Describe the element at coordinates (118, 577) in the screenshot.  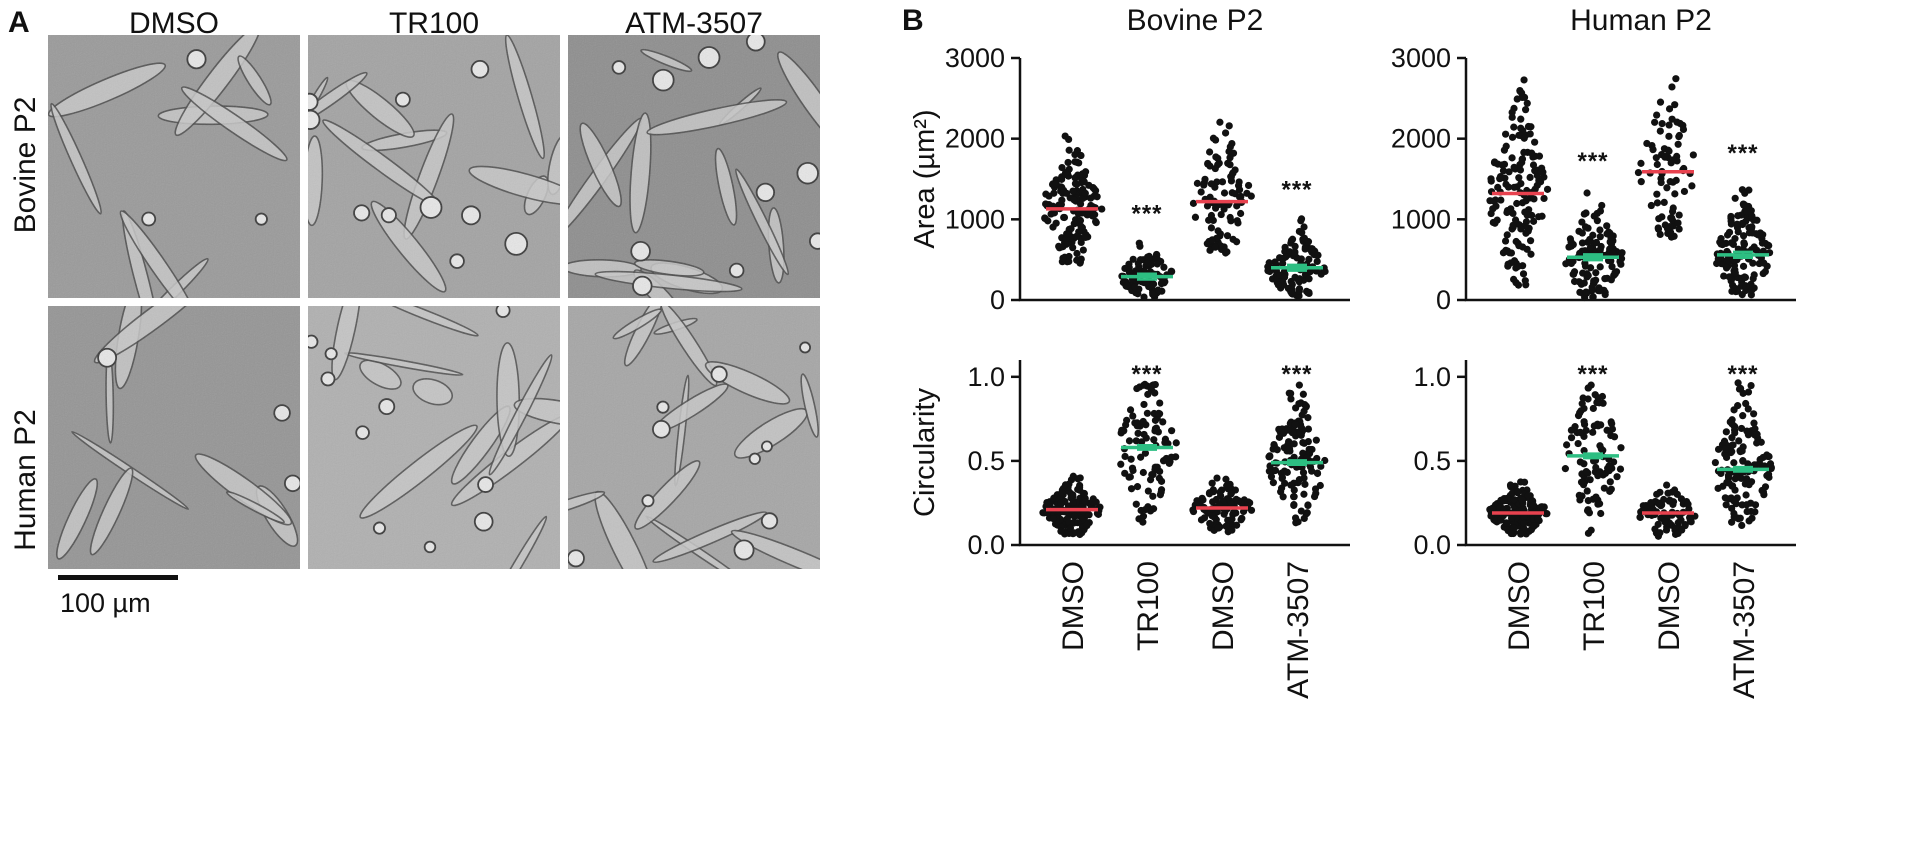
I see `scale-bar` at that location.